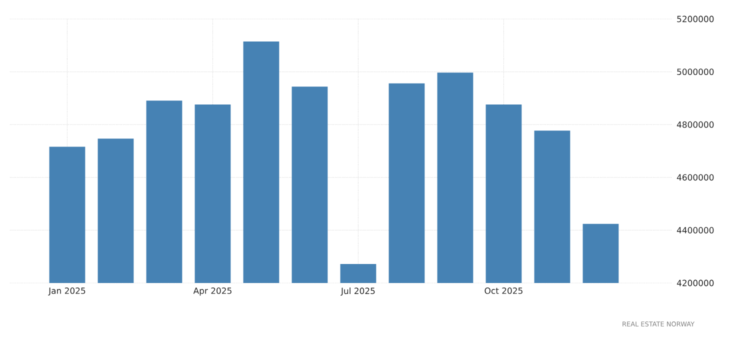 The height and width of the screenshot is (340, 730). Describe the element at coordinates (503, 291) in the screenshot. I see `x-tick-label: Oct 2025` at that location.